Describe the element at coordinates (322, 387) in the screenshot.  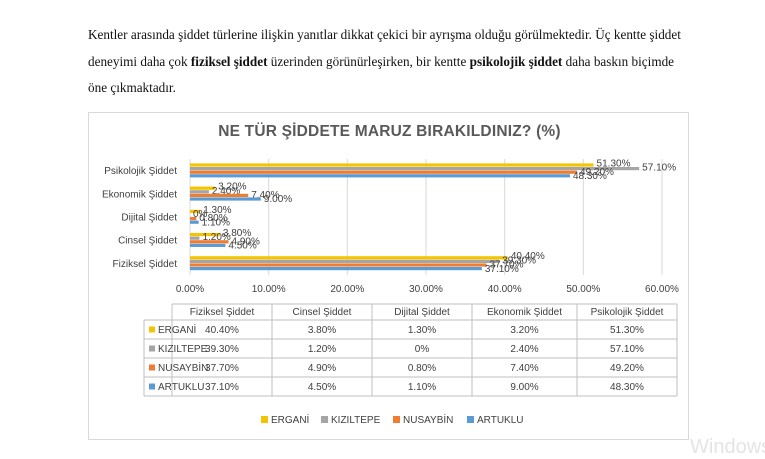
I see `table-cell: 4.50%` at that location.